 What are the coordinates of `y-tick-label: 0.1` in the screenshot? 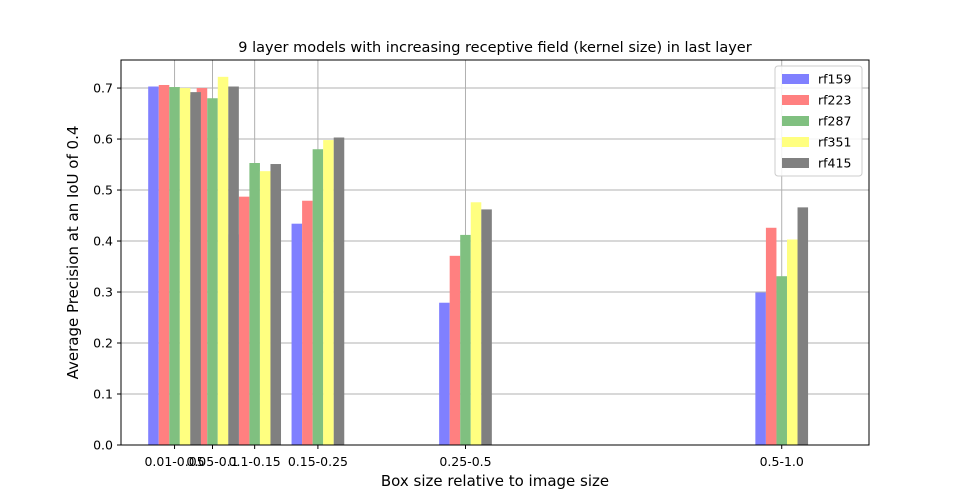 It's located at (103, 394).